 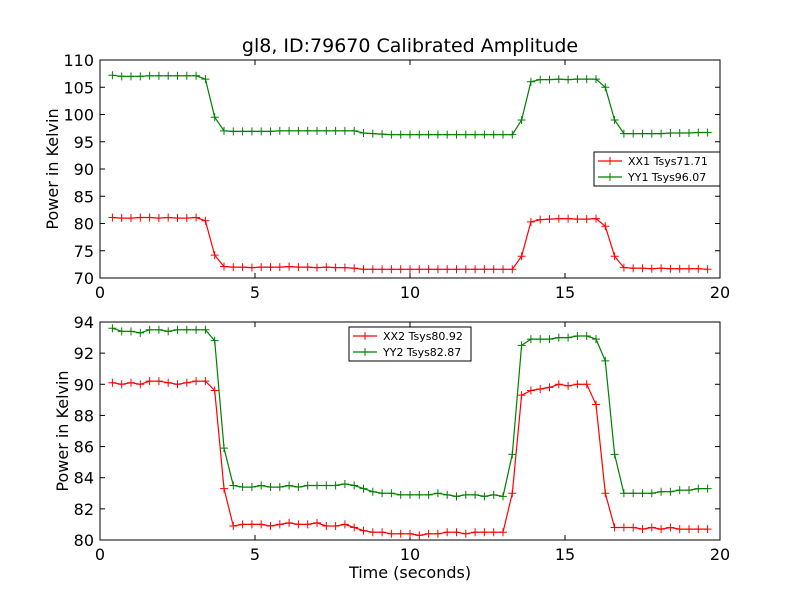 I want to click on legend-marker, so click(x=365, y=352).